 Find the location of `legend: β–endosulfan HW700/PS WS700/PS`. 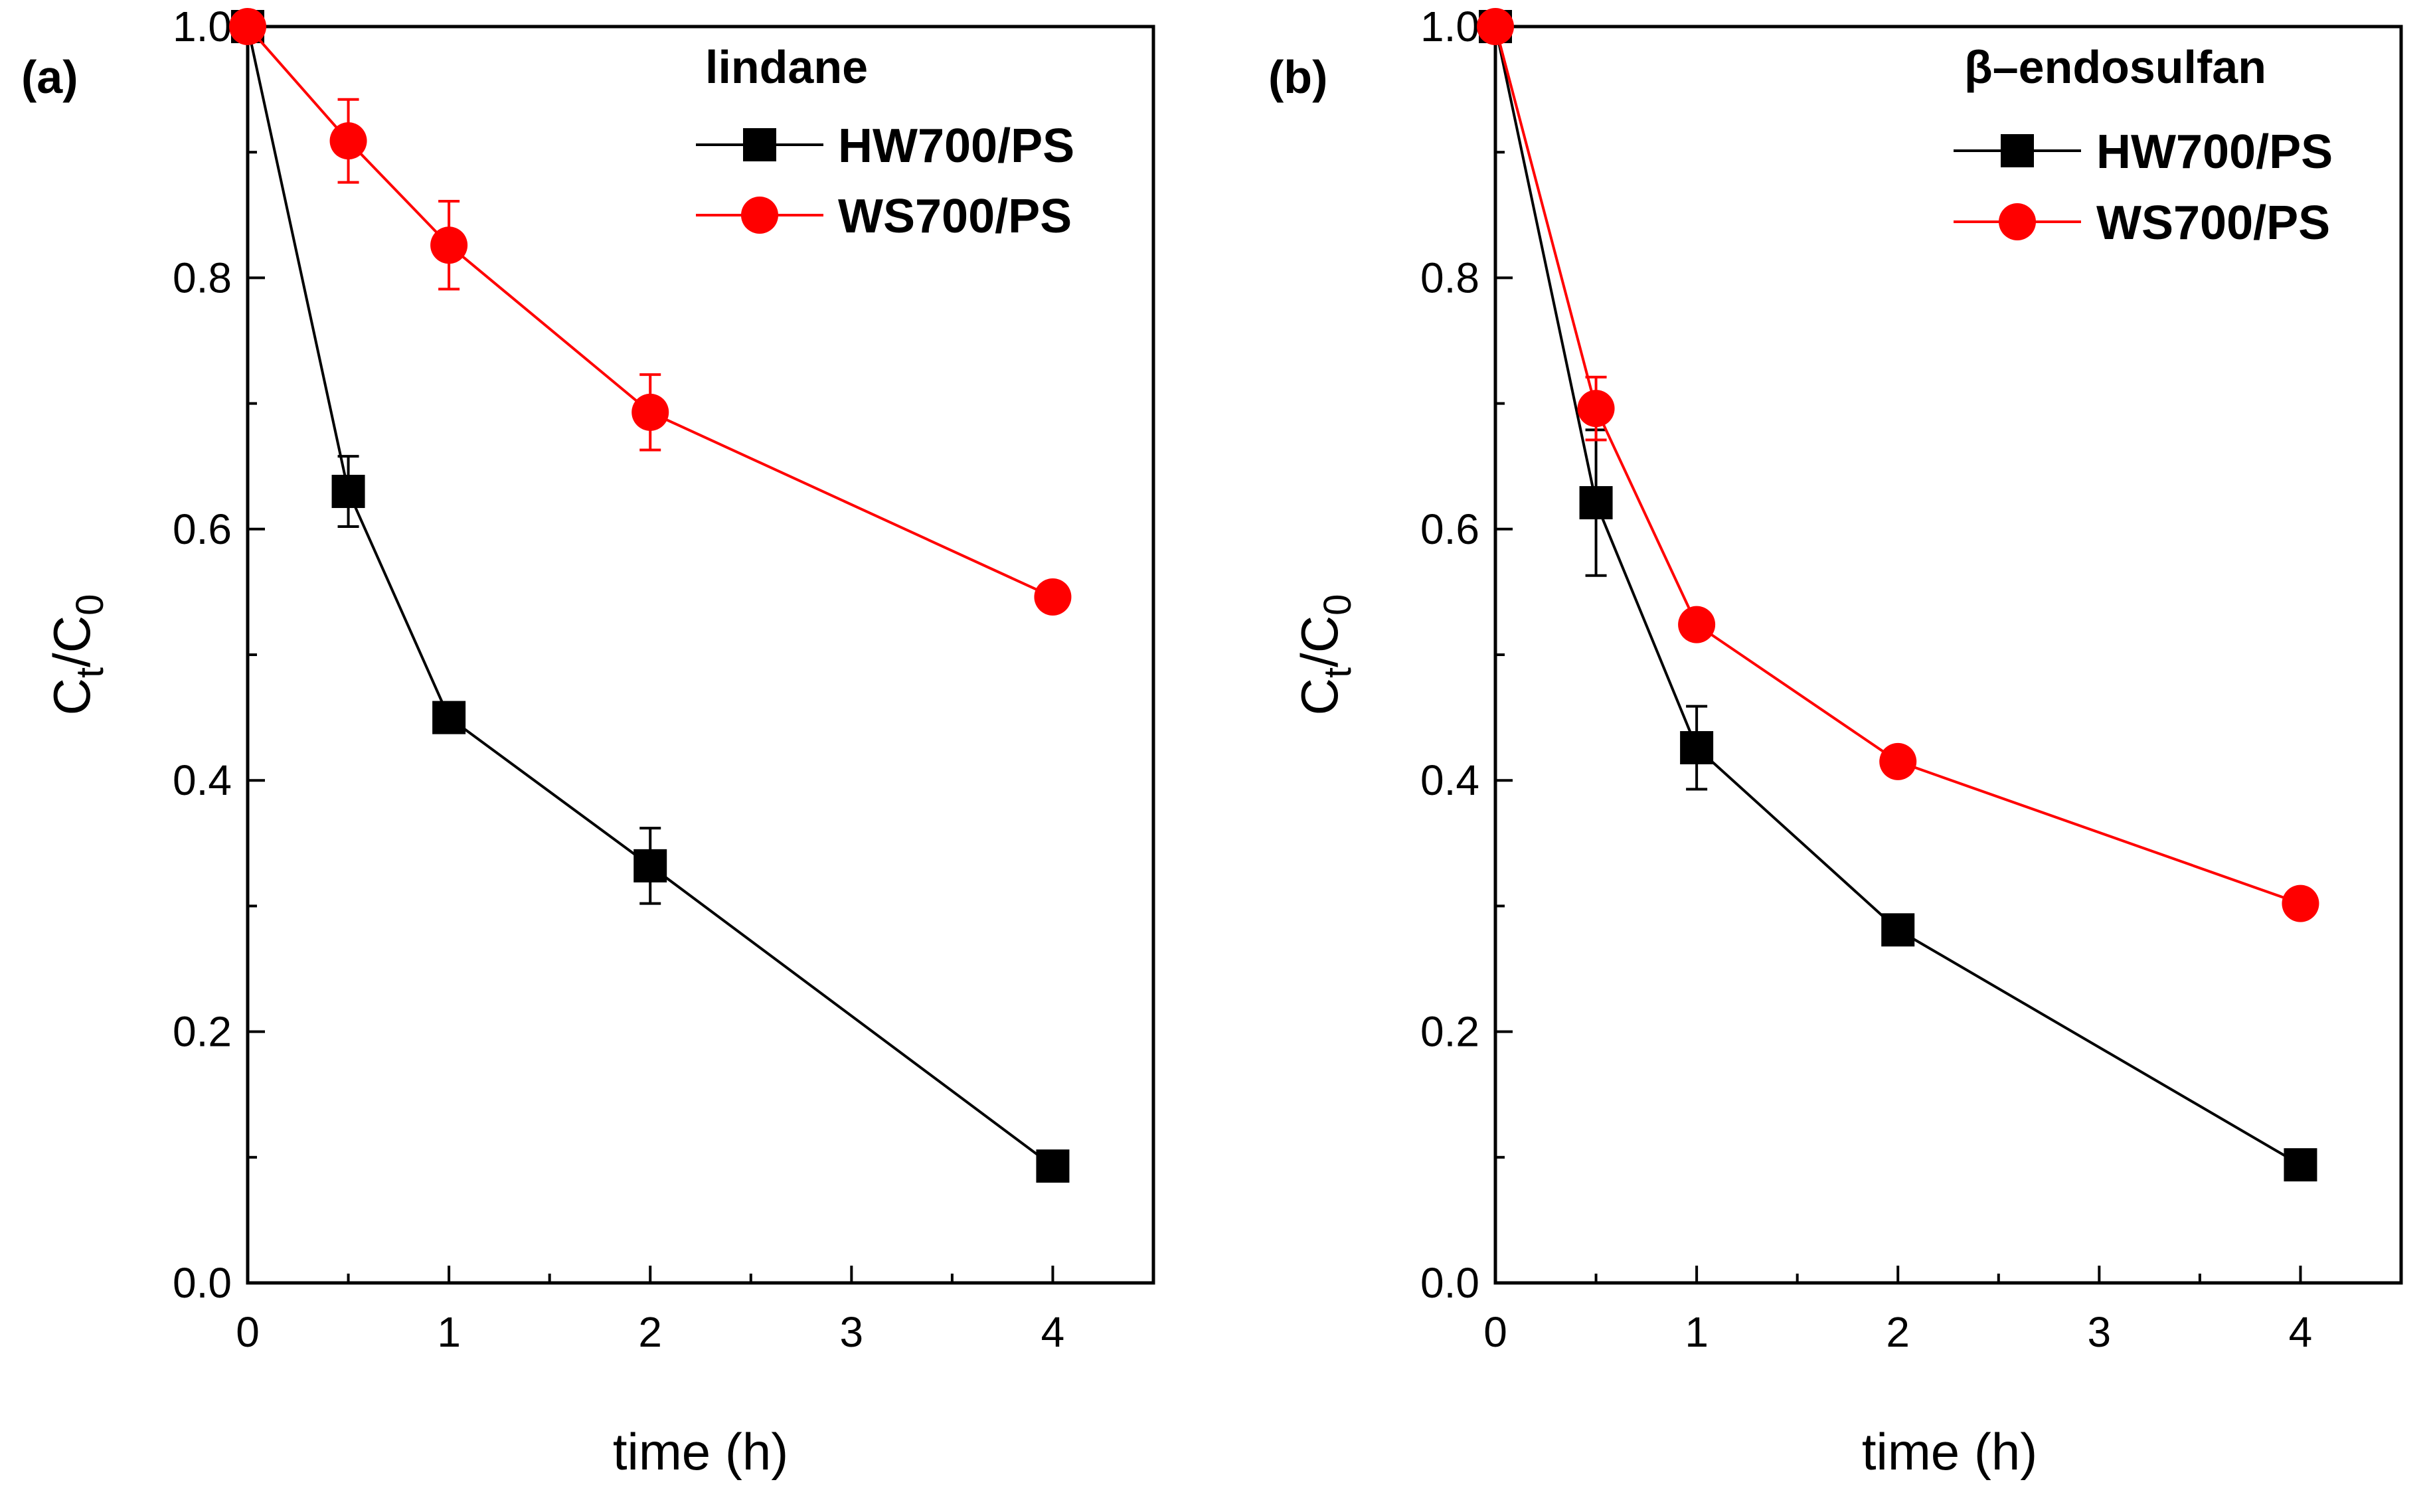

legend: β–endosulfan HW700/PS WS700/PS is located at coordinates (2143, 145).